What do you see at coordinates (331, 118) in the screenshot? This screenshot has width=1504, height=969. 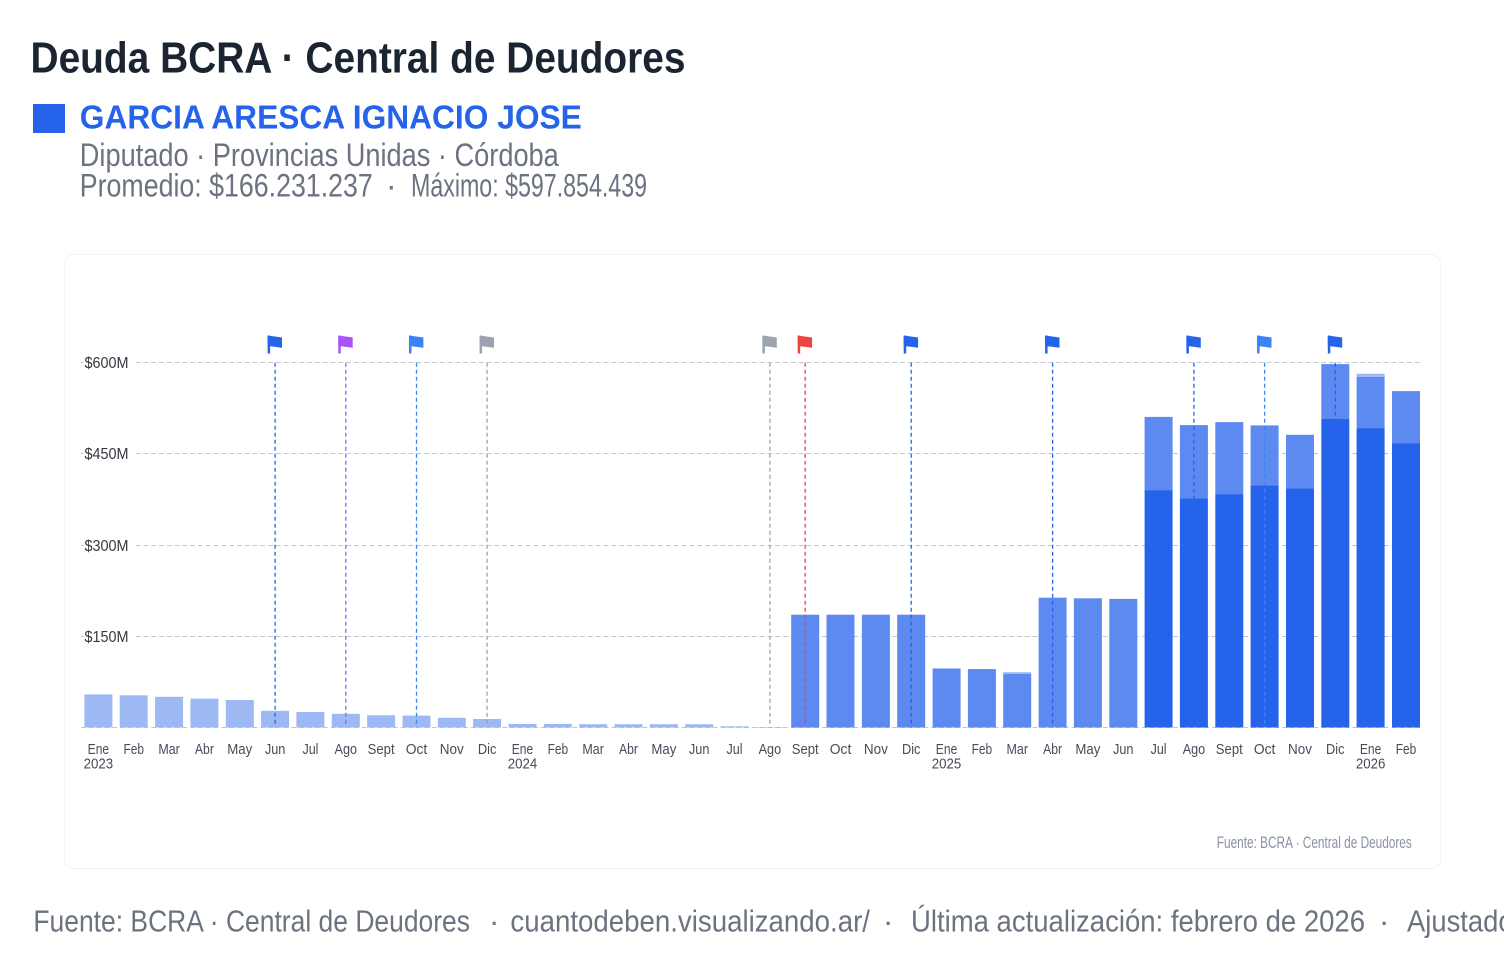 I see `svg-text: GARCIA ARESCA IGNACIO JOSE` at bounding box center [331, 118].